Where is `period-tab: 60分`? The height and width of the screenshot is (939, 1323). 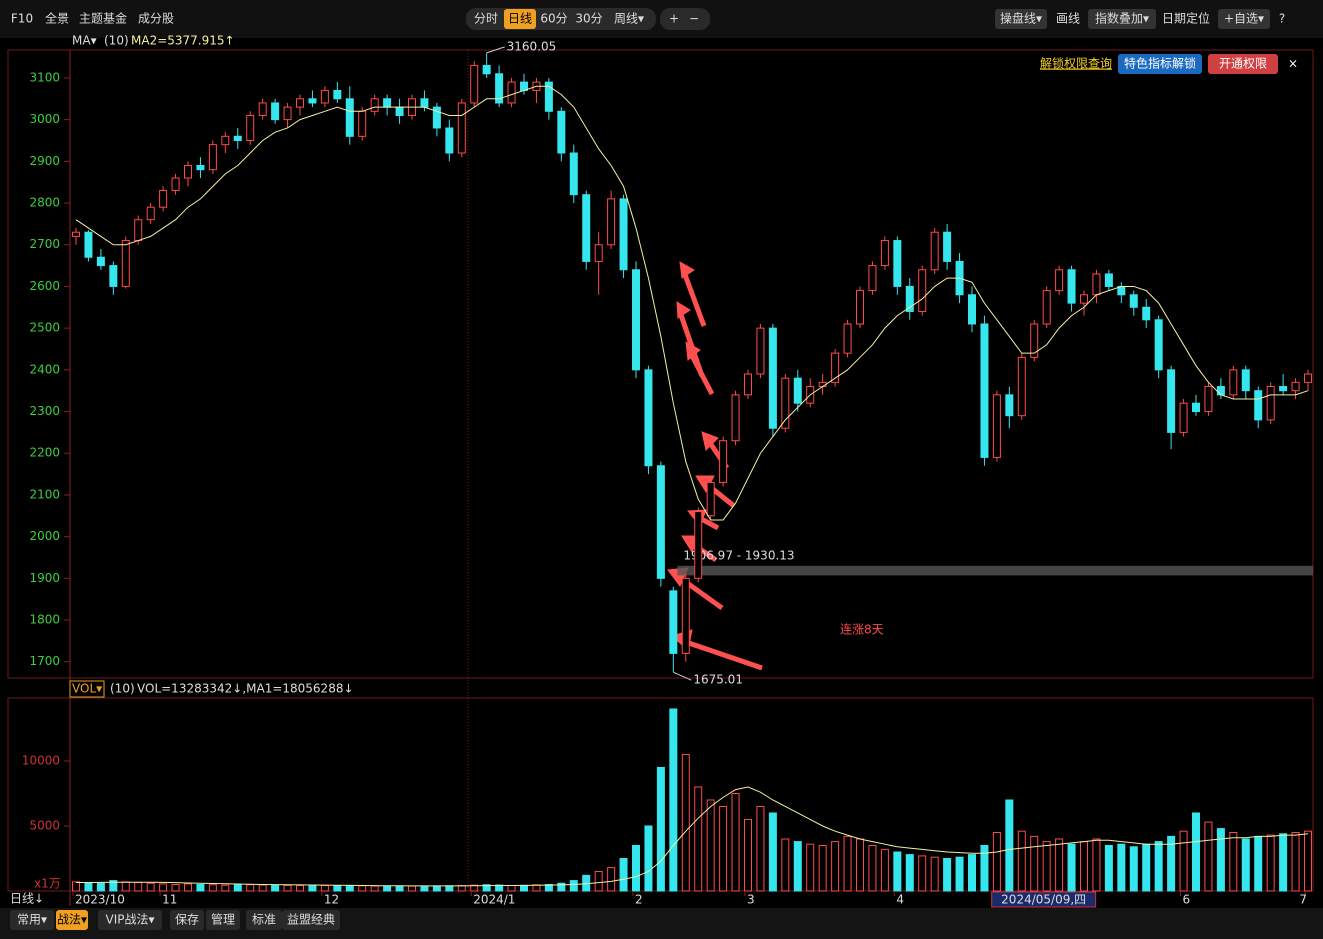
period-tab: 60分 is located at coordinates (553, 19).